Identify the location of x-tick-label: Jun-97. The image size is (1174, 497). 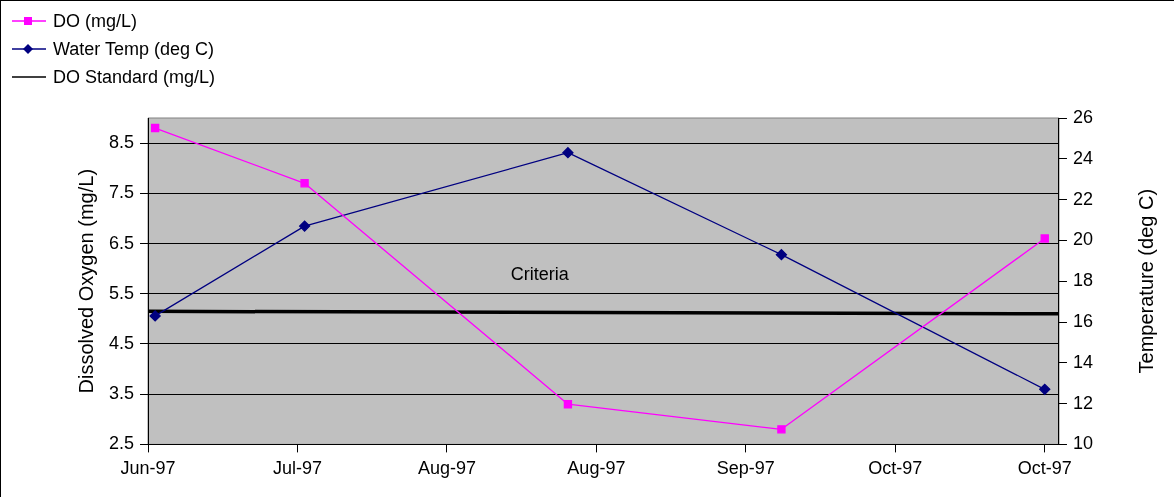
(148, 468).